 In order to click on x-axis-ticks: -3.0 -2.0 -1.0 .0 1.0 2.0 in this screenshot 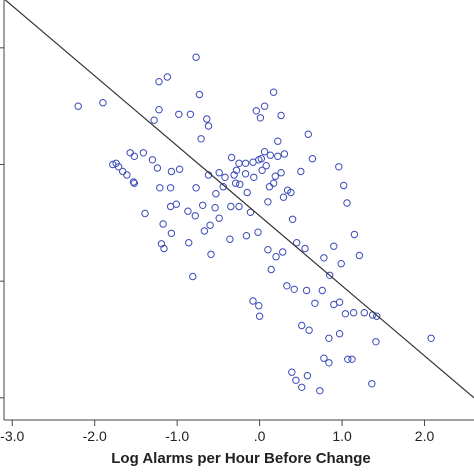, I will do `click(217, 432)`.